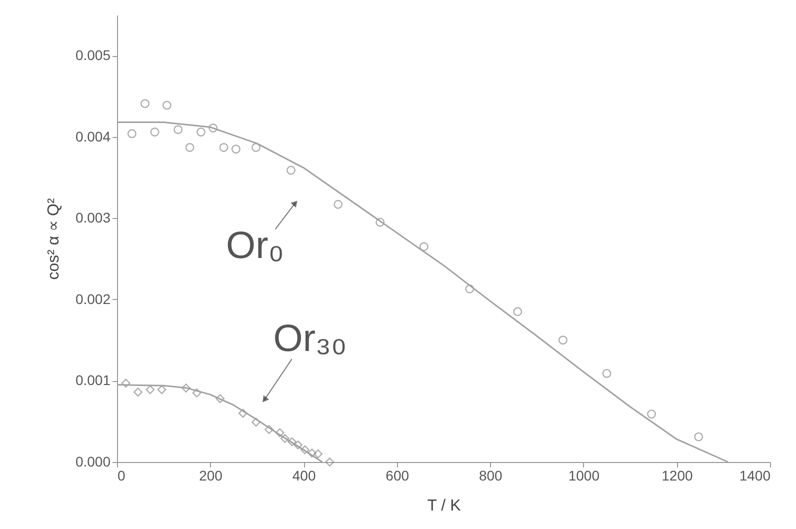 The image size is (796, 529). What do you see at coordinates (93, 380) in the screenshot?
I see `y-tick-label: 0.001` at bounding box center [93, 380].